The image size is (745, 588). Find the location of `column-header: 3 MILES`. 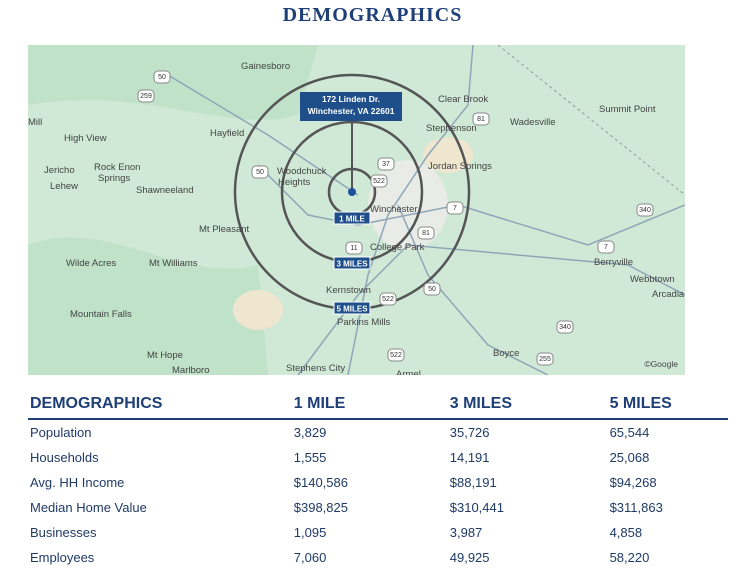

column-header: 3 MILES is located at coordinates (527, 405).